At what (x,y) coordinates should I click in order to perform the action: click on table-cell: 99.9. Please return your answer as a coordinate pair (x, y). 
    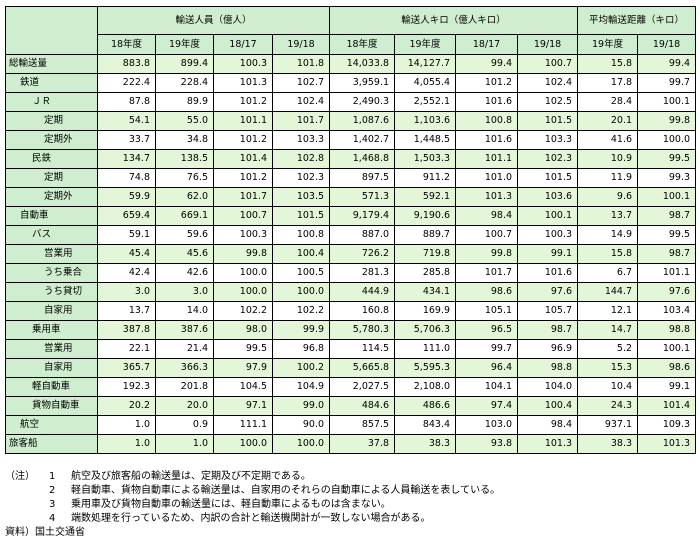
    Looking at the image, I should click on (301, 330).